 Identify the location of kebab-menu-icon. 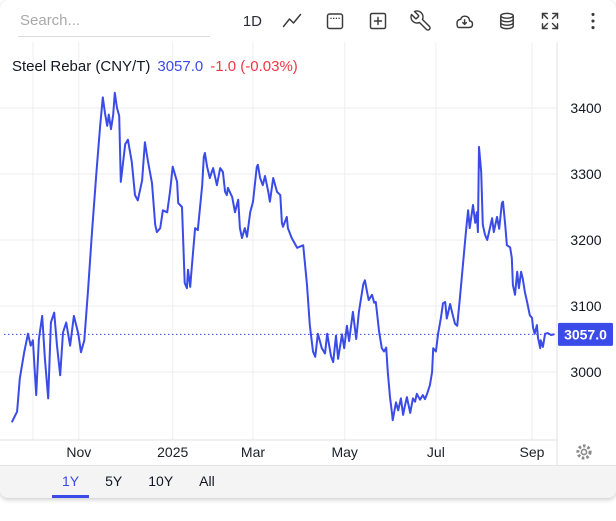
(593, 21).